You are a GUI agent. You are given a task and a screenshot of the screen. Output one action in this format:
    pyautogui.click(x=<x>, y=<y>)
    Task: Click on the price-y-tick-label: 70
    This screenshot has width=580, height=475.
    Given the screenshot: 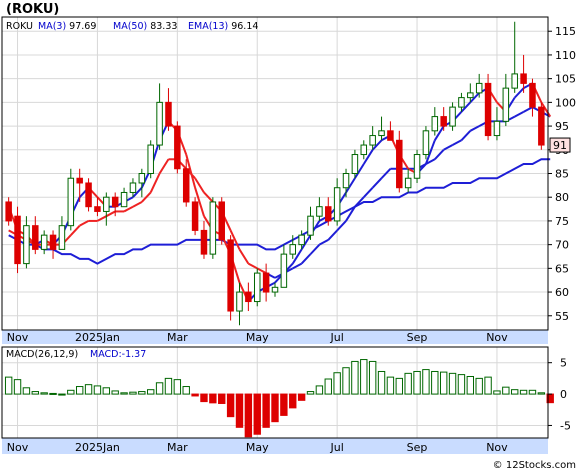 What is the action you would take?
    pyautogui.click(x=562, y=245)
    